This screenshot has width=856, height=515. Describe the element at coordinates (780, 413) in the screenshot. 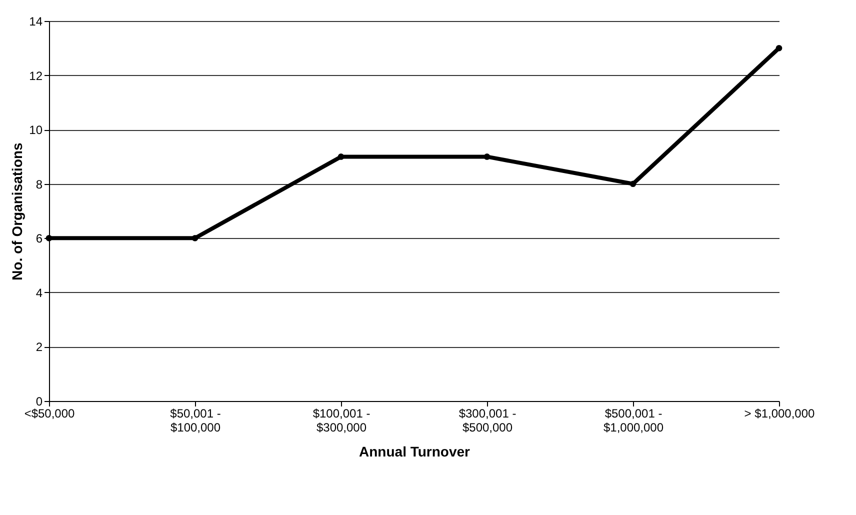

I see `x-tick-label: > $1,000,000` at that location.